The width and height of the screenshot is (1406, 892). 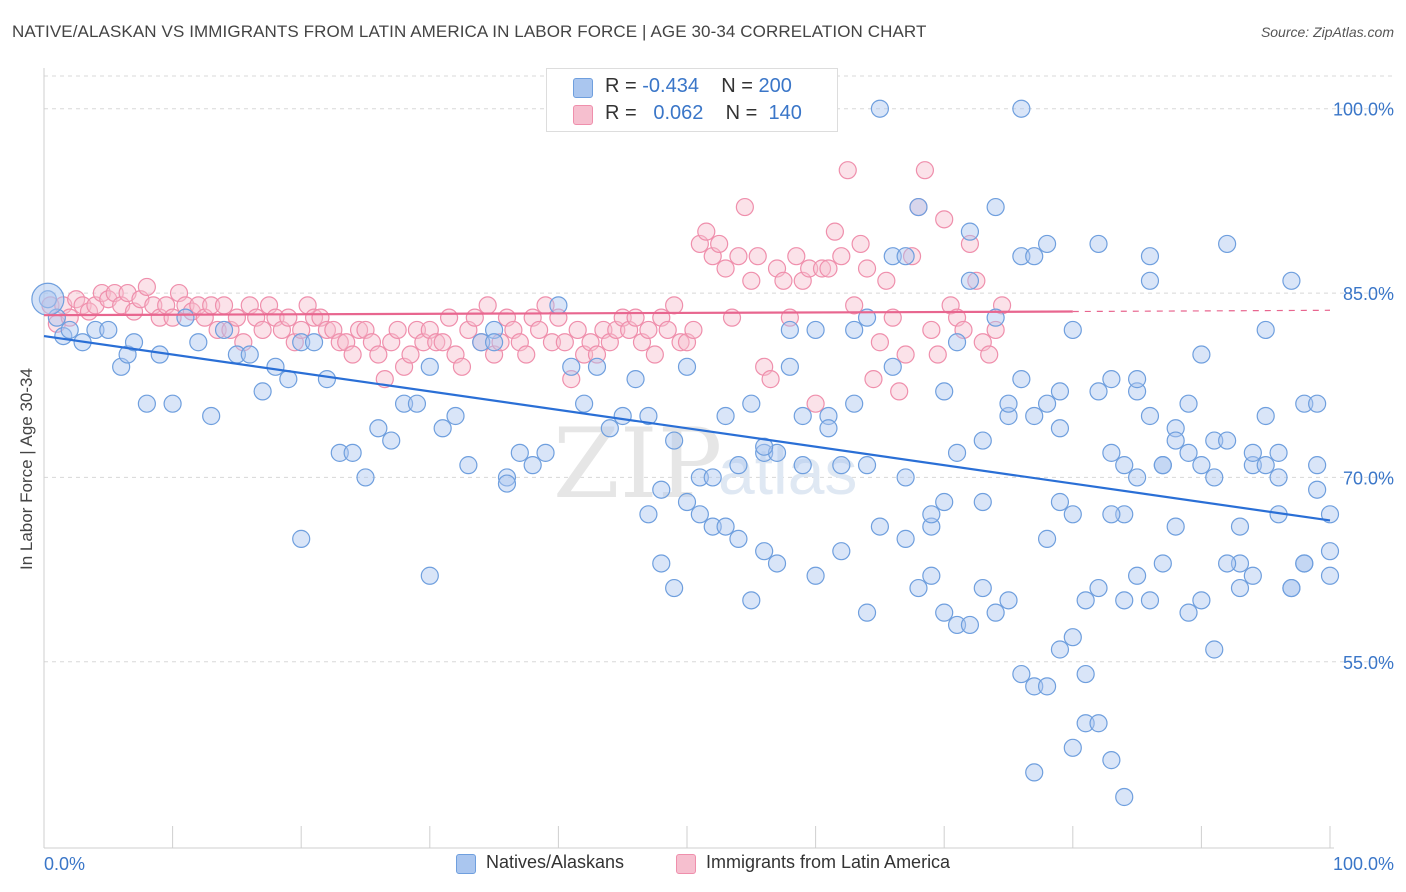 I want to click on y-tick-label: 70.0%, so click(x=1368, y=478).